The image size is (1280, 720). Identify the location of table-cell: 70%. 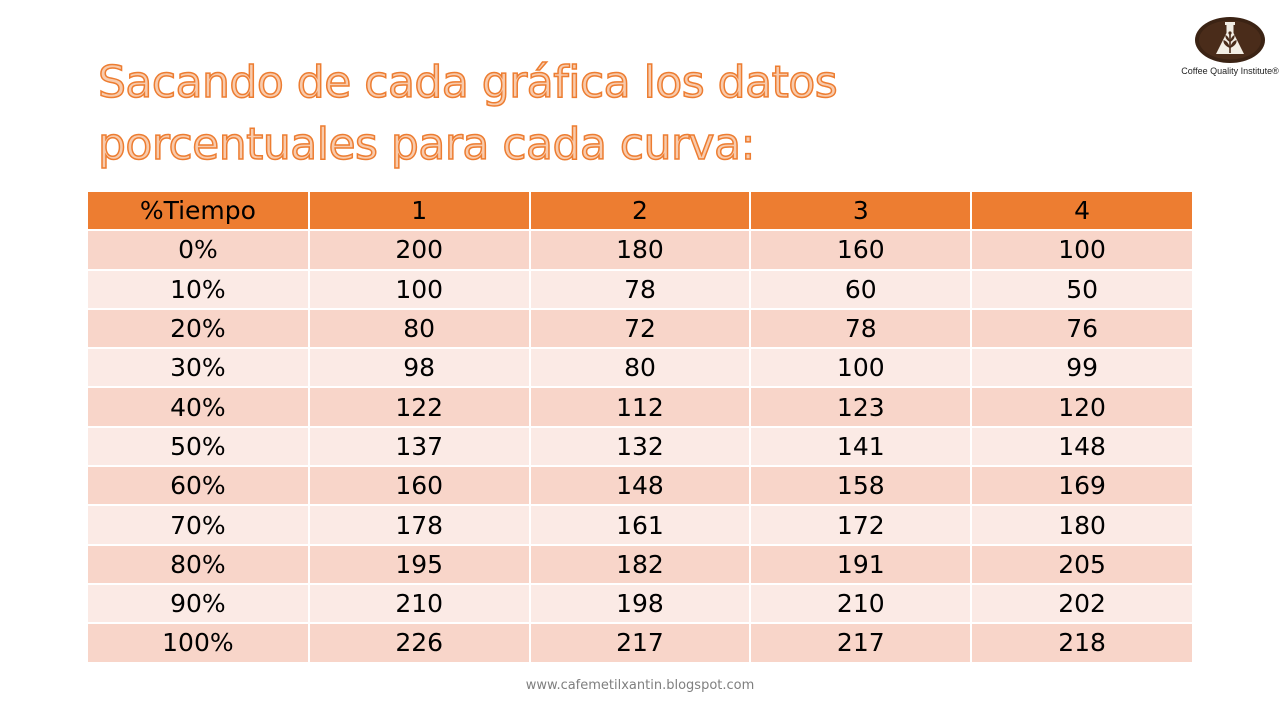
(199, 525).